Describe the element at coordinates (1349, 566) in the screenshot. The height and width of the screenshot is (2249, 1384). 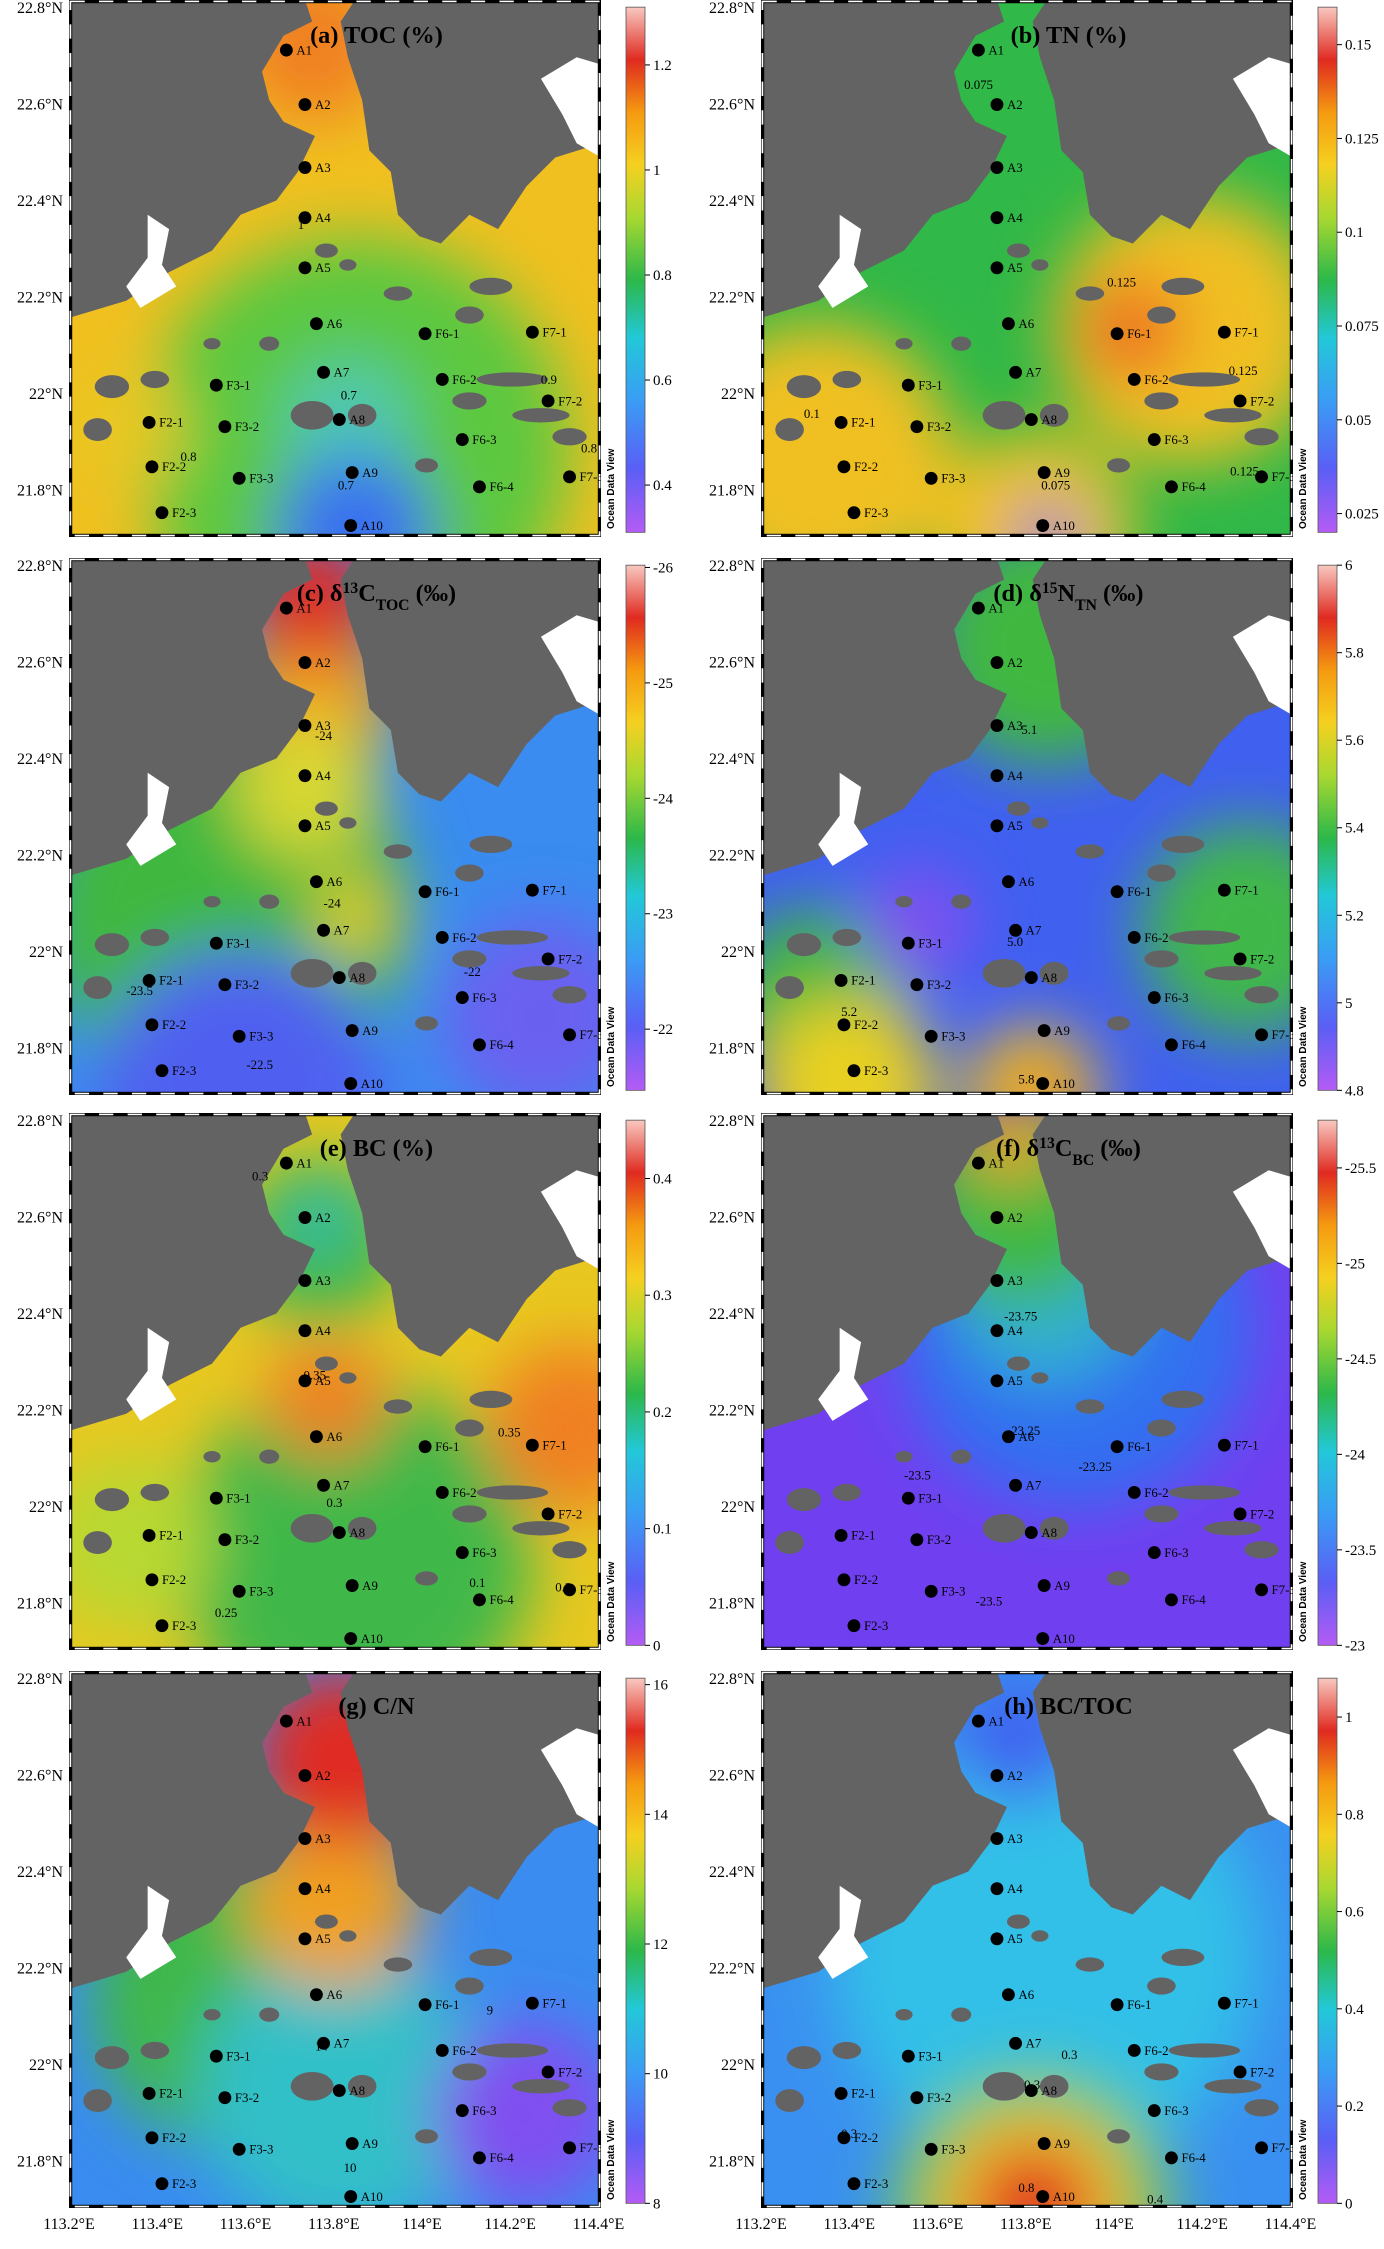
I see `colorbar-tick-label: 6` at that location.